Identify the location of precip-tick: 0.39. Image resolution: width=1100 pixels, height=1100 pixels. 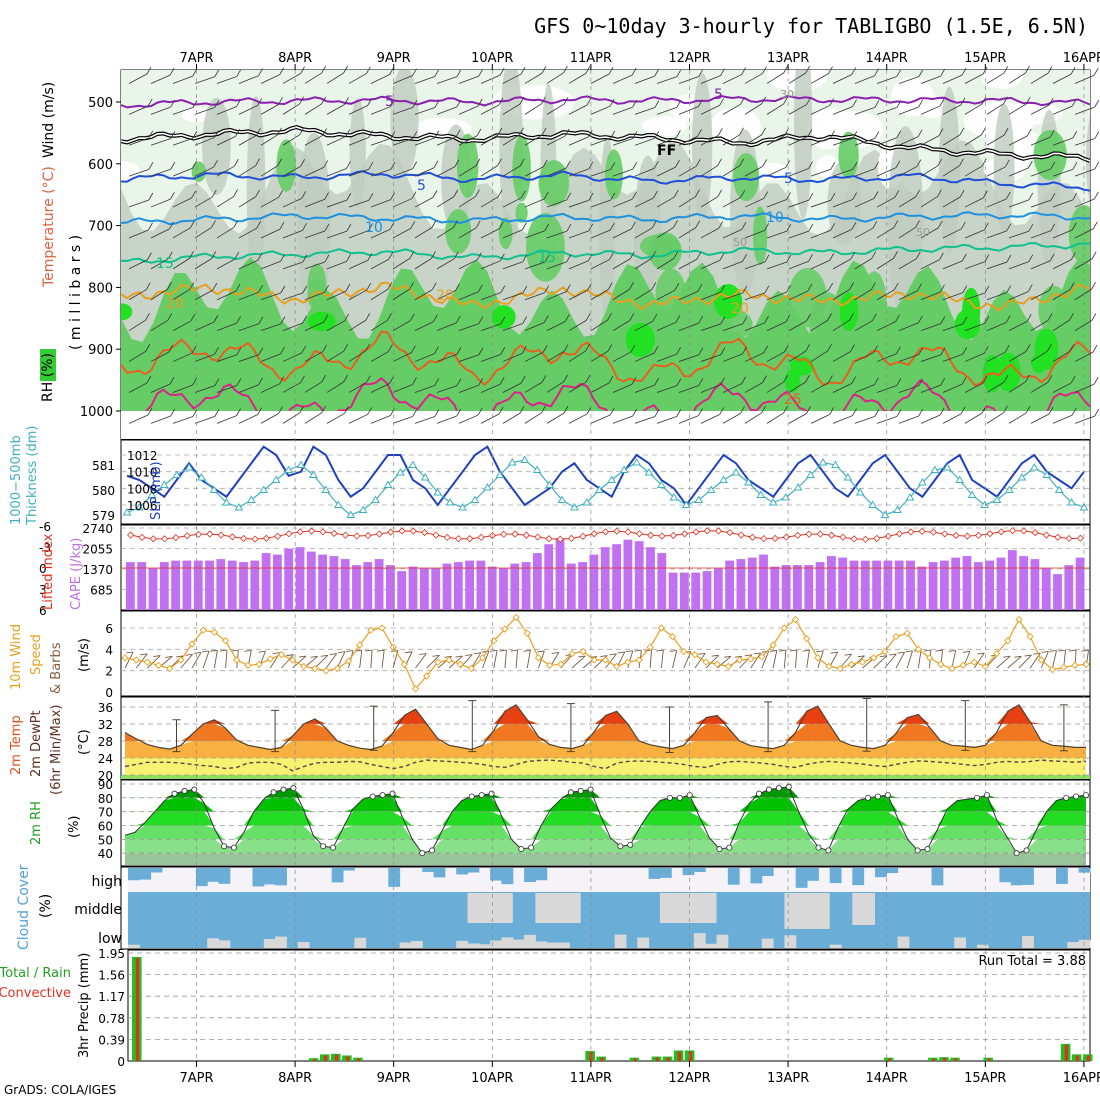
(111, 1040).